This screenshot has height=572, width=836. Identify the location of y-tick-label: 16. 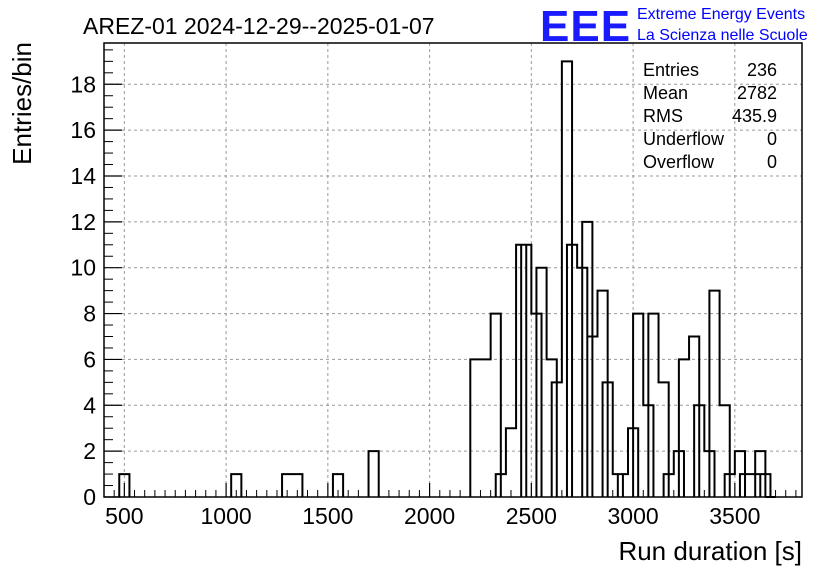
(83, 130).